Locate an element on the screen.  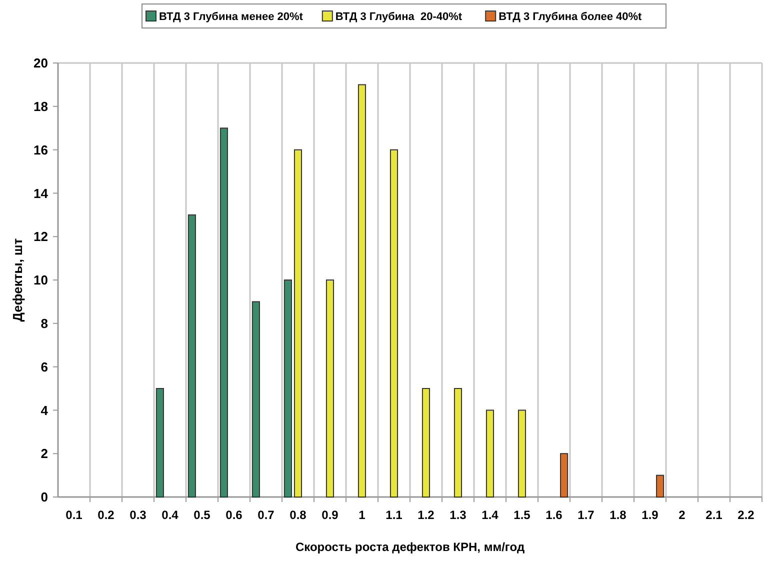
x-tick-label: 0.4 is located at coordinates (170, 515).